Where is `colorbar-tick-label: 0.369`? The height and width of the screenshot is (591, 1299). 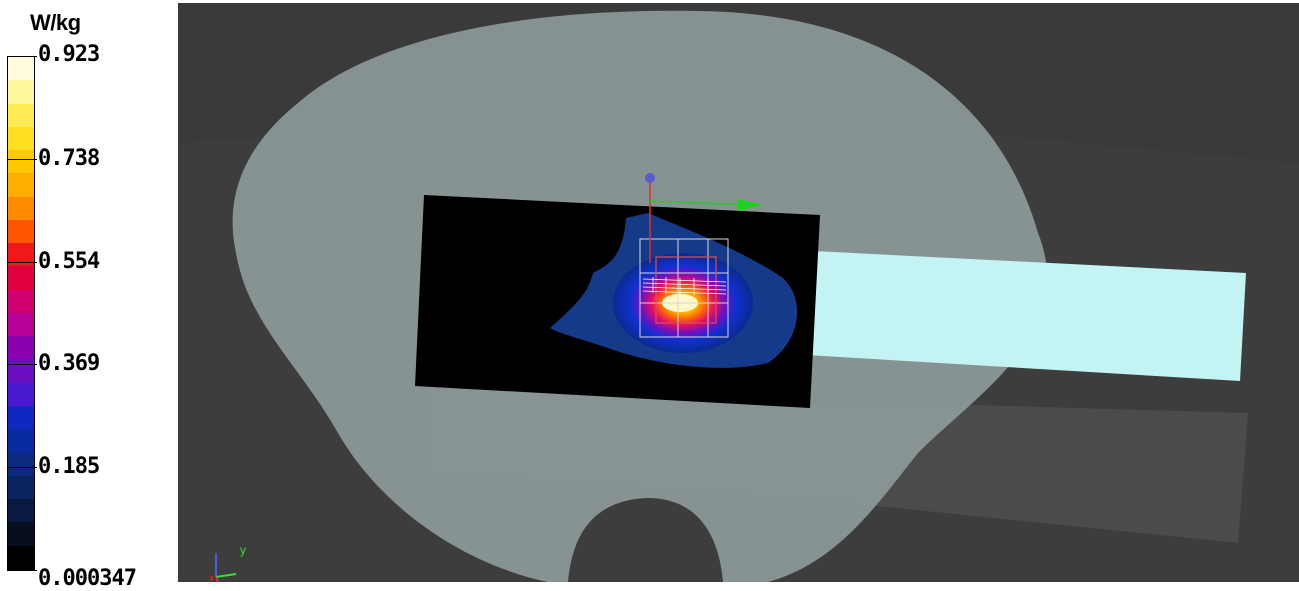
colorbar-tick-label: 0.369 is located at coordinates (69, 364).